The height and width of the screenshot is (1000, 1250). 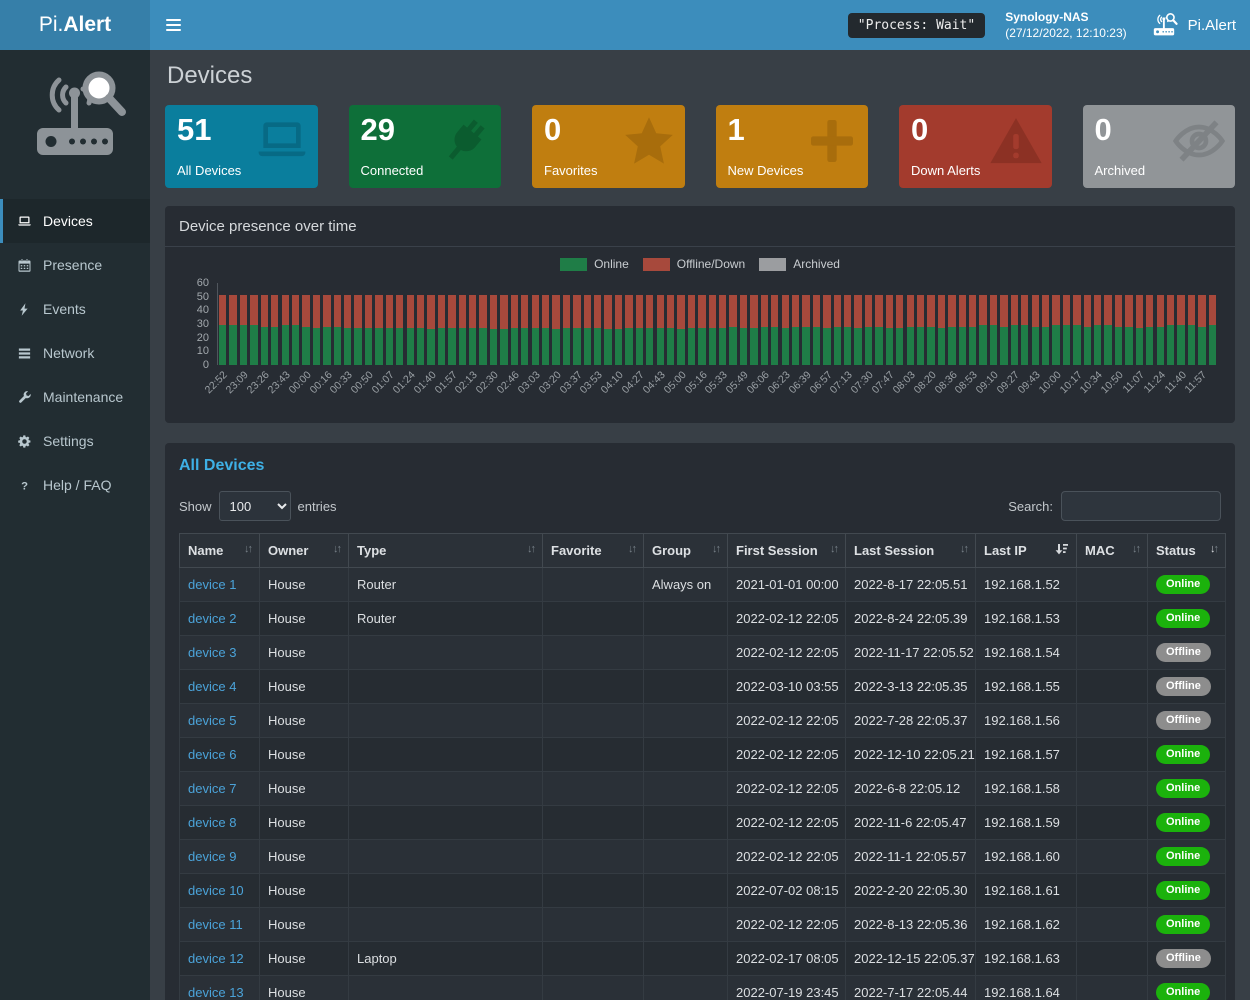 What do you see at coordinates (1112, 584) in the screenshot?
I see `device-mac-cell` at bounding box center [1112, 584].